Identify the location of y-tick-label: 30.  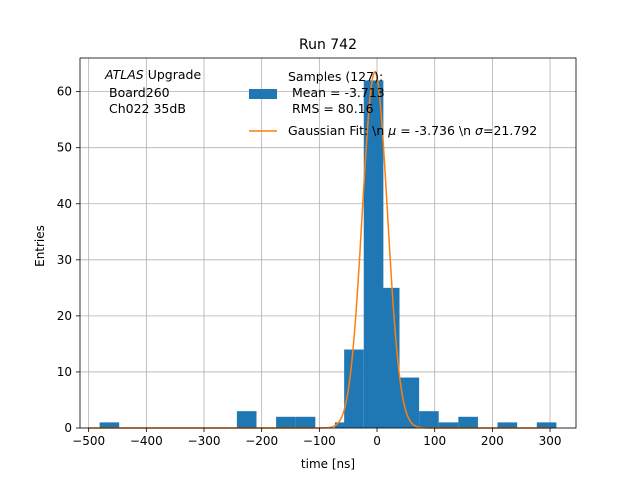
(64, 260).